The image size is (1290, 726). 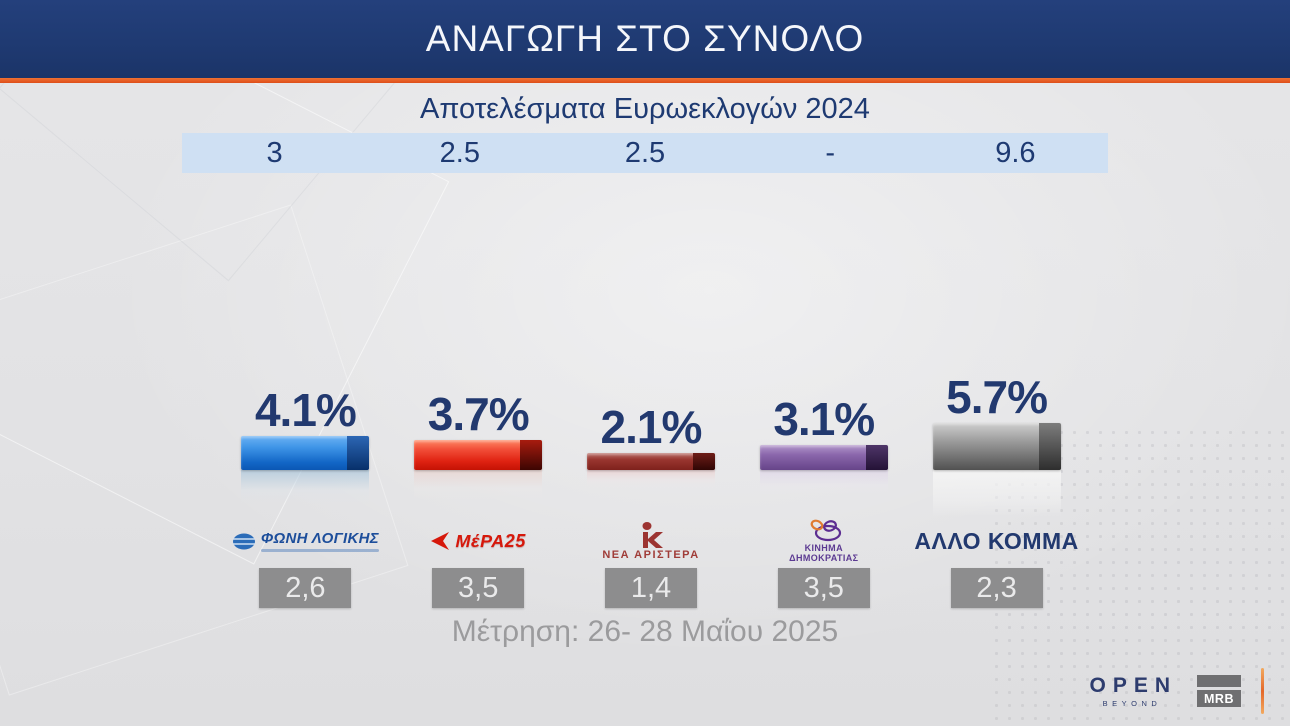 What do you see at coordinates (650, 588) in the screenshot?
I see `lower-value-box: 1,4` at bounding box center [650, 588].